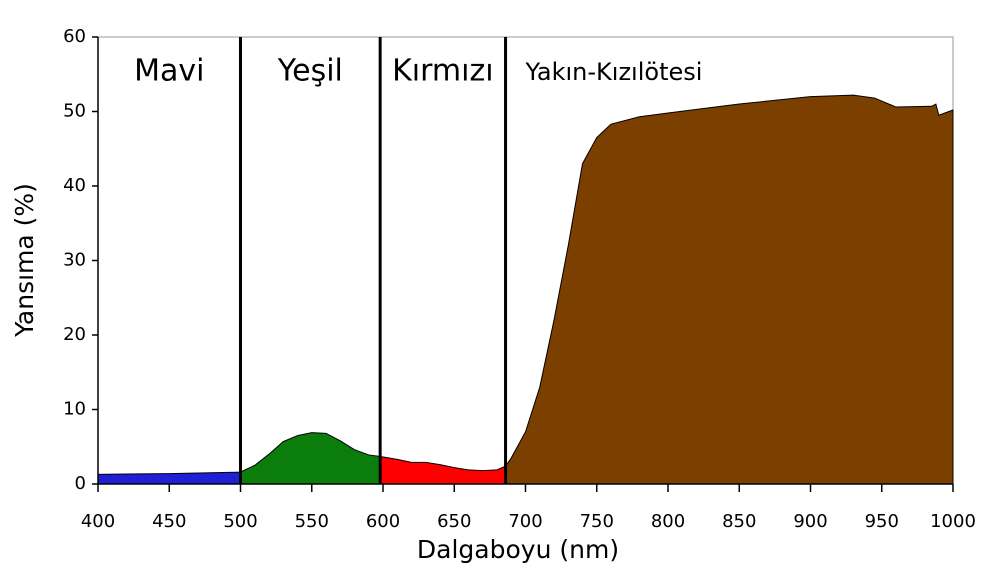 This screenshot has width=981, height=580. I want to click on y-tick-label: 60, so click(74, 36).